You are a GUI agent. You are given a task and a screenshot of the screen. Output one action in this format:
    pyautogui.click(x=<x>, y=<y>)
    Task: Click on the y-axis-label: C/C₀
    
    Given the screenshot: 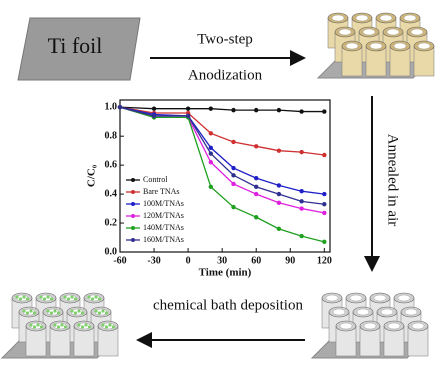 What is the action you would take?
    pyautogui.click(x=92, y=175)
    